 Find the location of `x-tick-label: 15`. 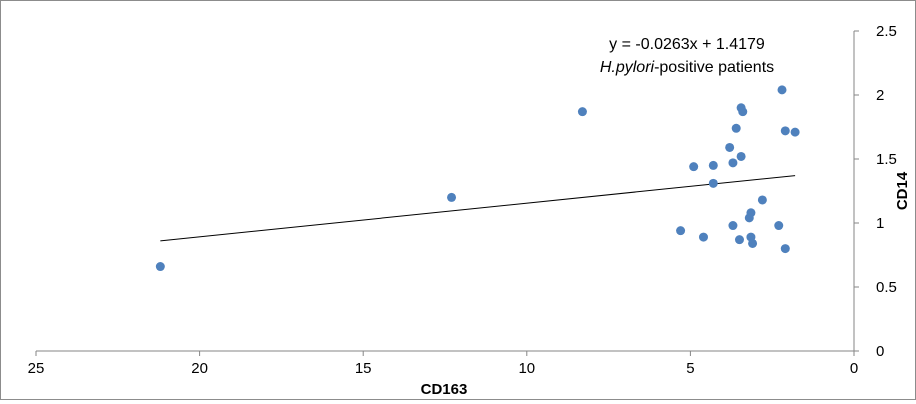

x-tick-label: 15 is located at coordinates (363, 368).